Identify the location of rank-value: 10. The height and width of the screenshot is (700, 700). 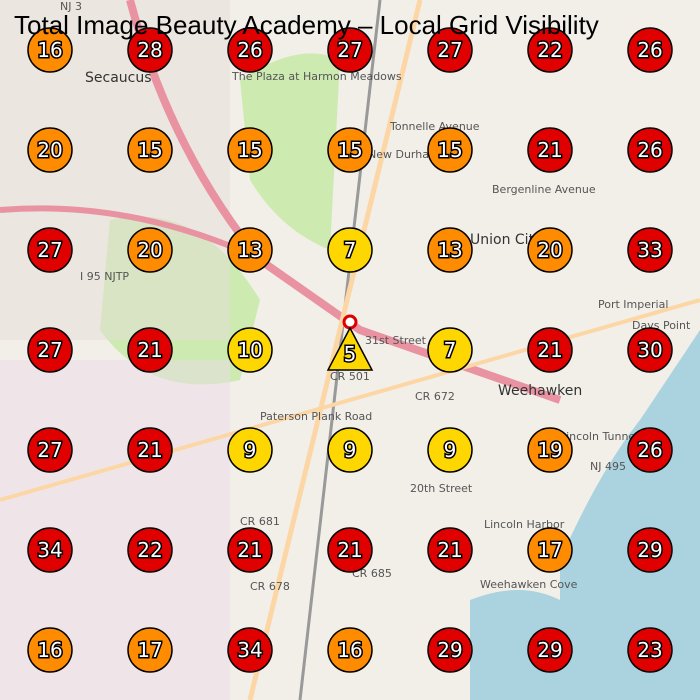
(249, 350).